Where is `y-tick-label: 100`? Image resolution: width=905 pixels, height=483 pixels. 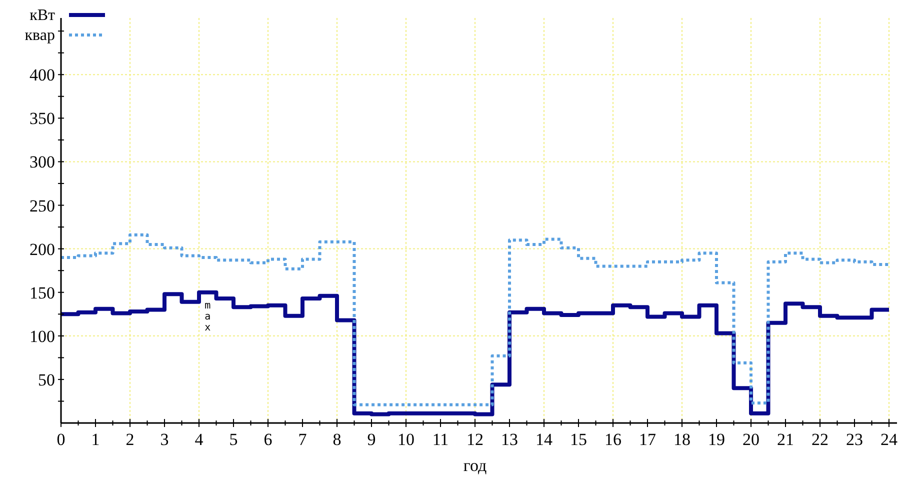 y-tick-label: 100 is located at coordinates (42, 336).